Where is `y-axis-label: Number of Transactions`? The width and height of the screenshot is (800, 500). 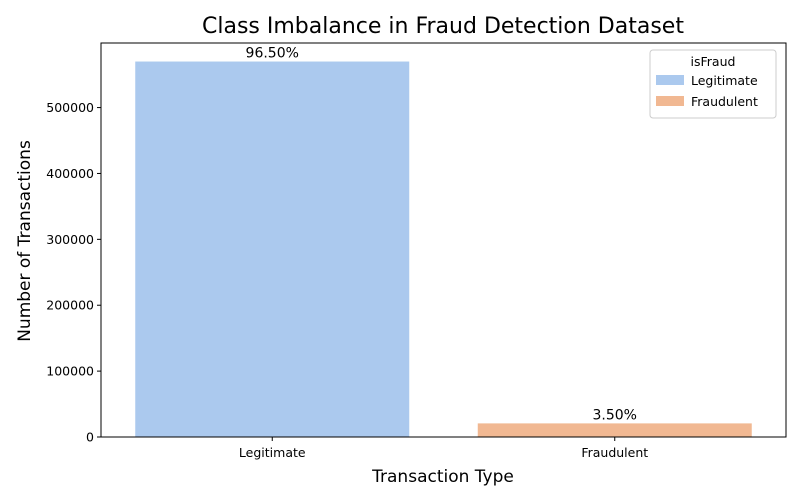 y-axis-label: Number of Transactions is located at coordinates (25, 241).